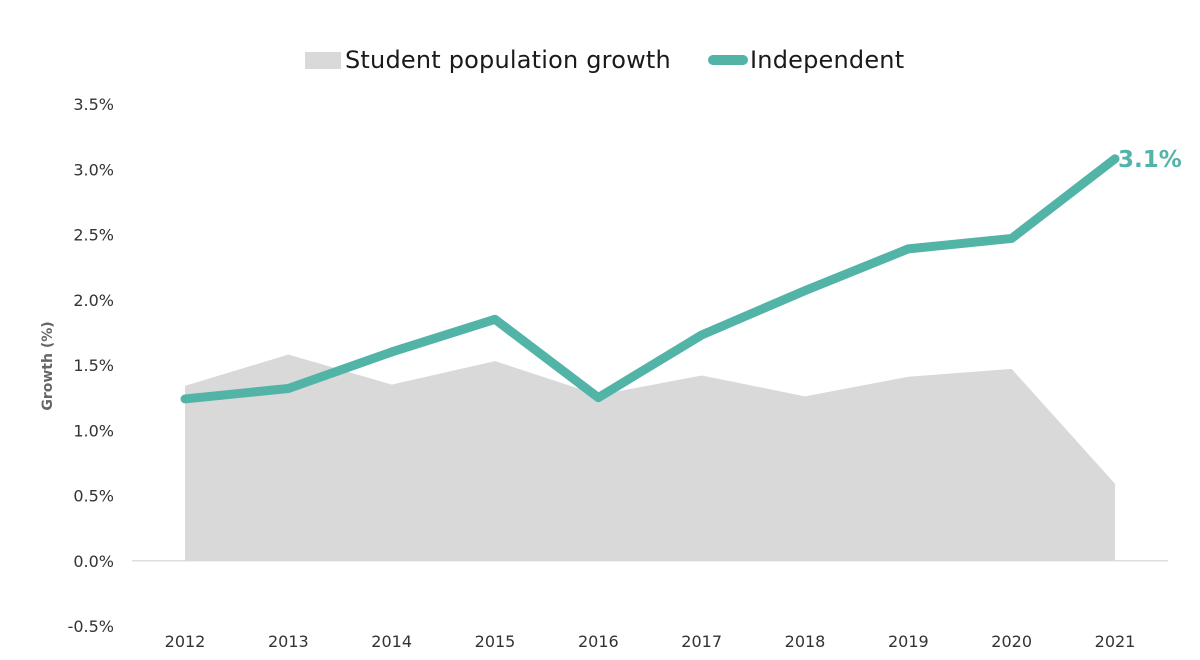 This screenshot has width=1200, height=660. I want to click on y-tick-label: 1.0%, so click(93, 430).